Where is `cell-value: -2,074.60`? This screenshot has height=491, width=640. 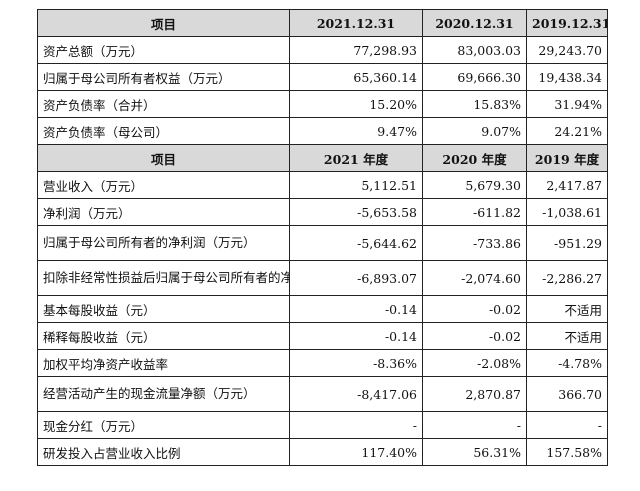 cell-value: -2,074.60 is located at coordinates (474, 278).